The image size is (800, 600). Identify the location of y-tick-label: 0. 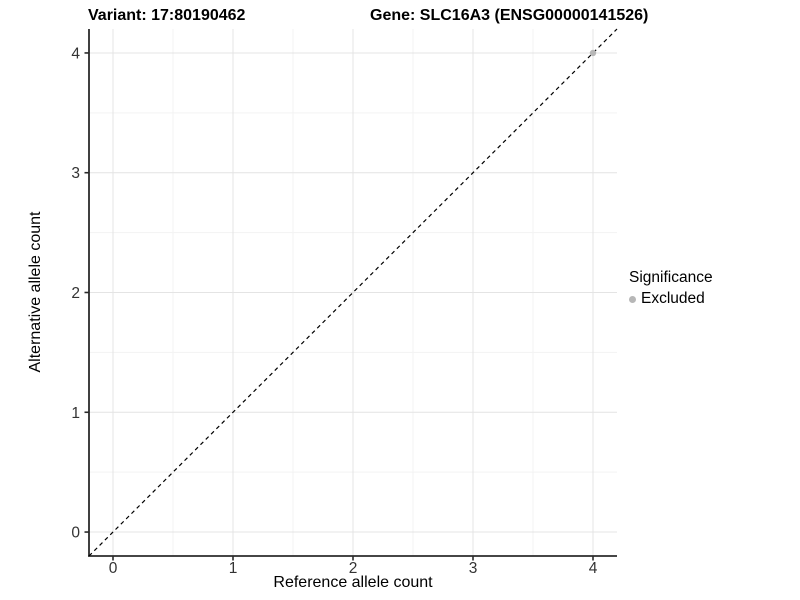
(75, 533).